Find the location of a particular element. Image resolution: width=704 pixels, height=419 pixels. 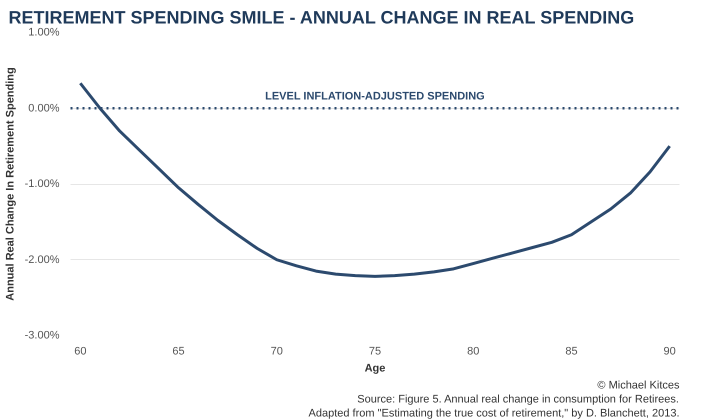

text: Adapted from "Estimating the true cost of retirement," by D. Blanchett, 2013. is located at coordinates (494, 413).